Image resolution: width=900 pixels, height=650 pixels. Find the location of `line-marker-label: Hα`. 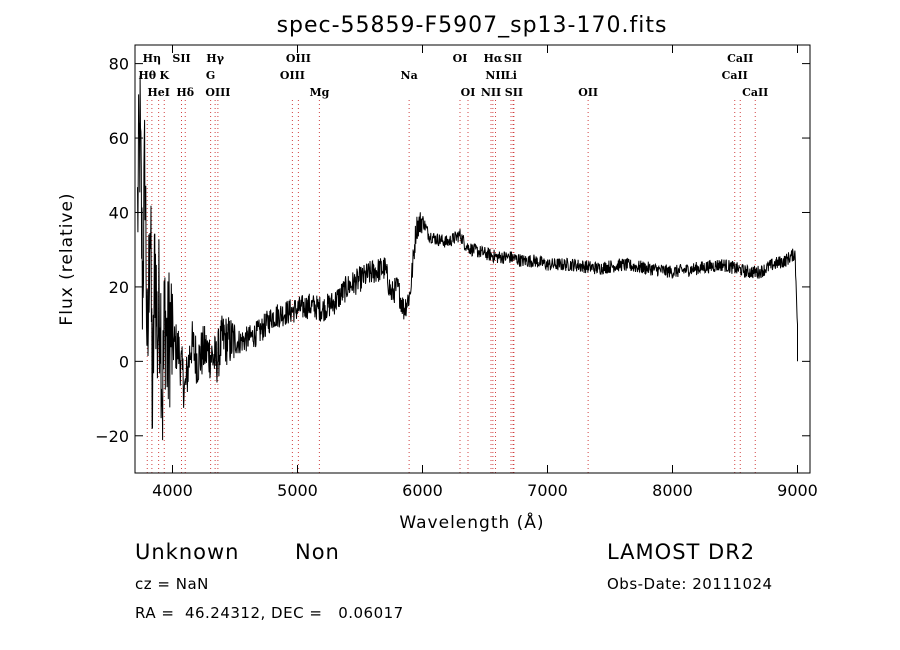

line-marker-label: Hα is located at coordinates (492, 58).